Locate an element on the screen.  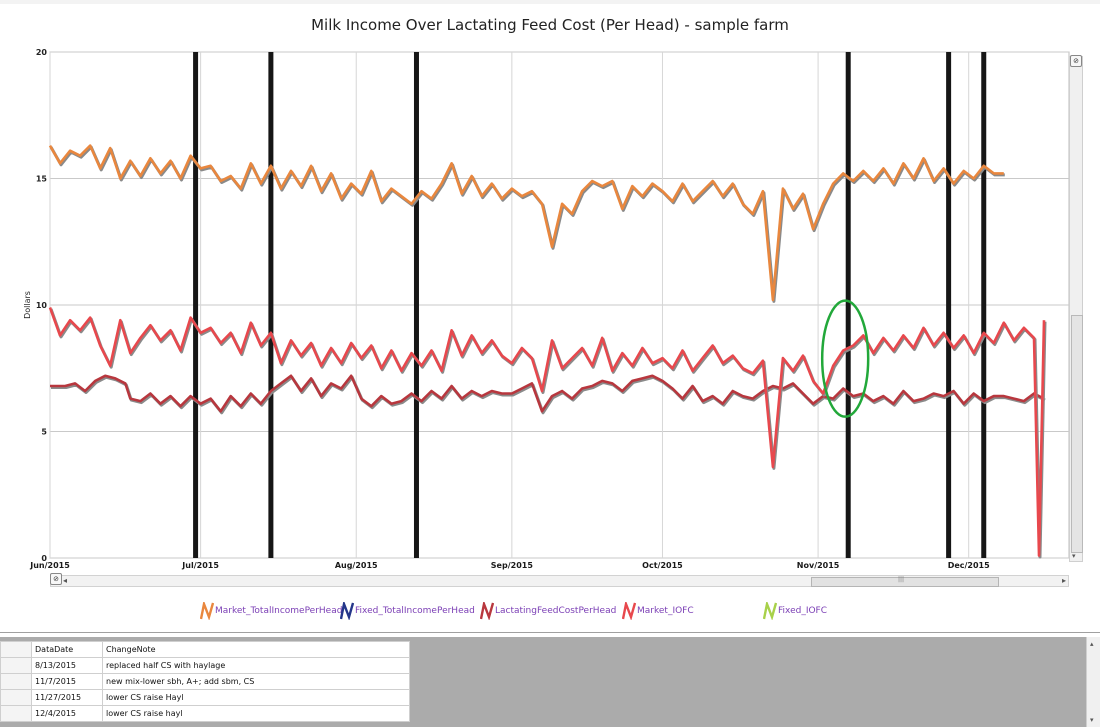
vertical-scroll-thumb is located at coordinates (1077, 434).